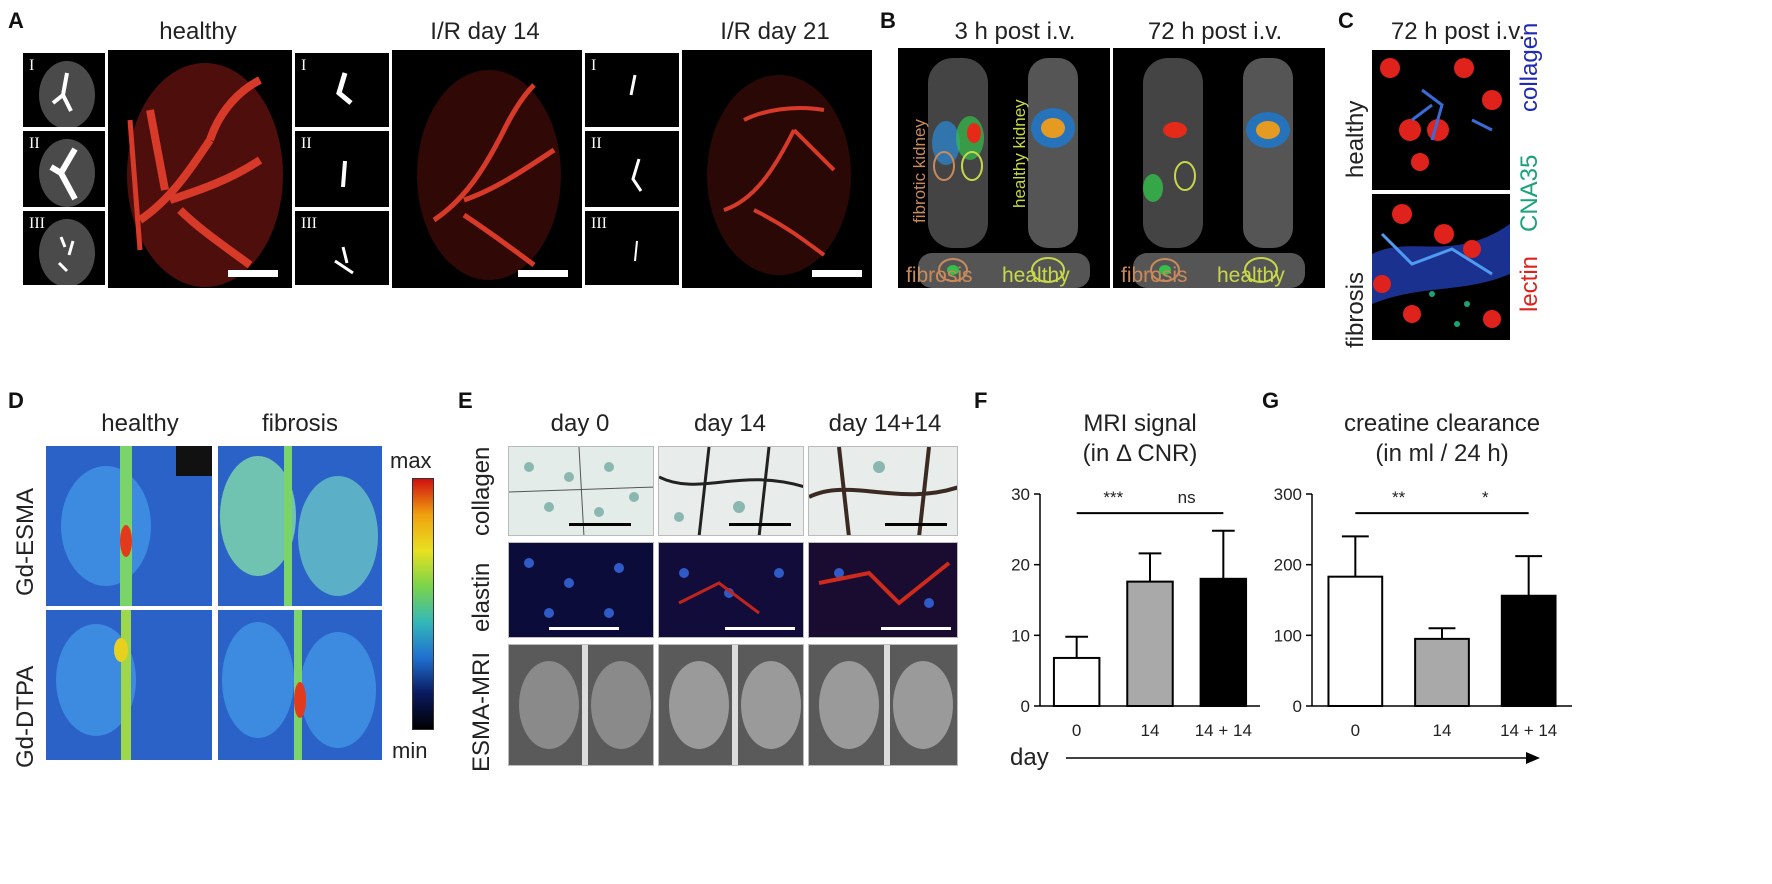 This screenshot has width=1772, height=884. I want to click on mri-gd-dtpa-fibrosis, so click(300, 685).